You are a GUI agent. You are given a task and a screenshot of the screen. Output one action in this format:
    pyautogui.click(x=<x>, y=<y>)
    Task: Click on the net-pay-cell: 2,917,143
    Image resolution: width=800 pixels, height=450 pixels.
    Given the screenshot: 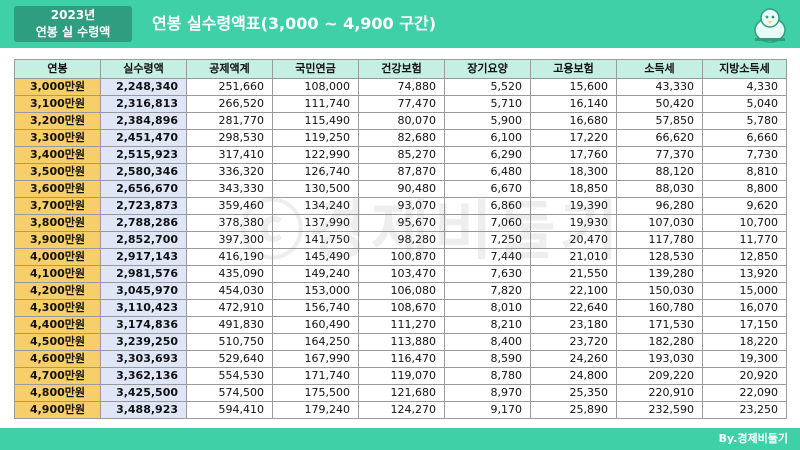 What is the action you would take?
    pyautogui.click(x=143, y=257)
    